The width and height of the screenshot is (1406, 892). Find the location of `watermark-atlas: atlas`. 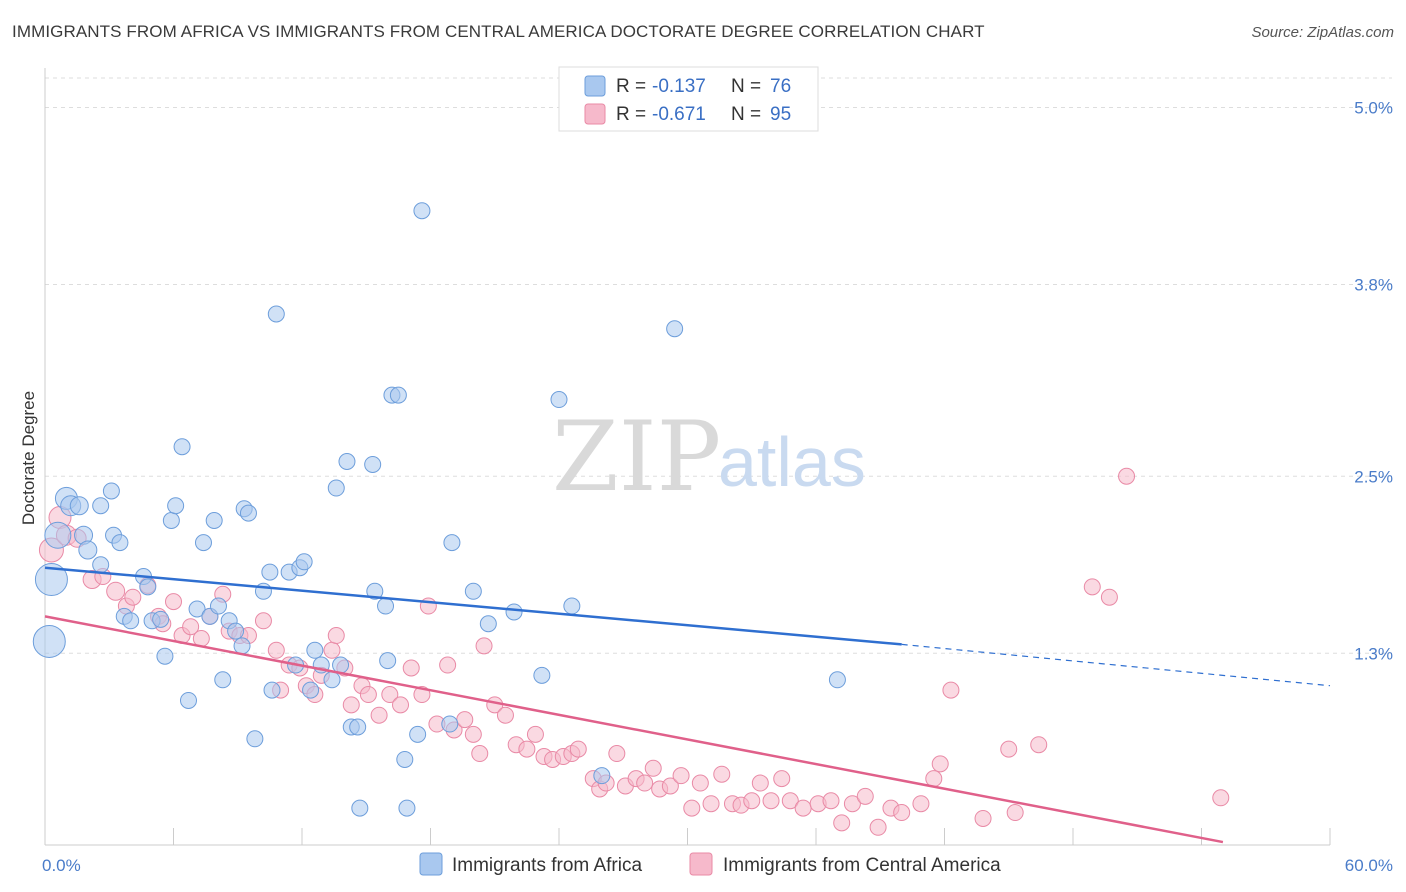

watermark-atlas: atlas is located at coordinates (792, 462).